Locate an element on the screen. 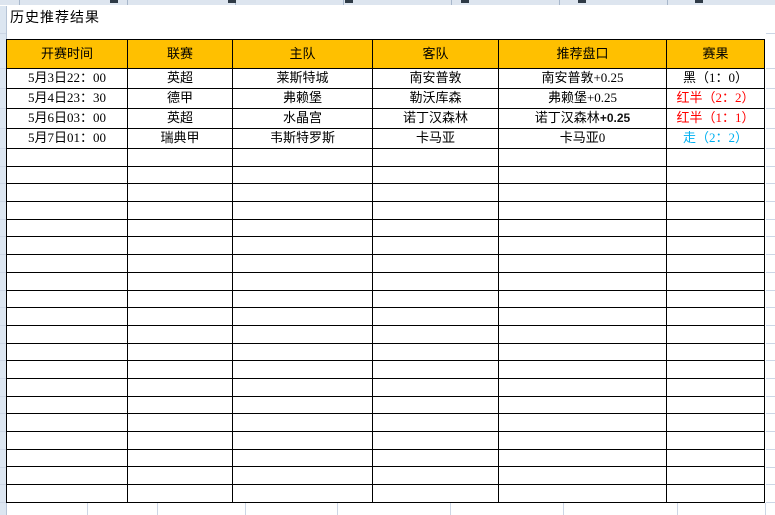  col-header-time: 开赛时间 is located at coordinates (67, 54).